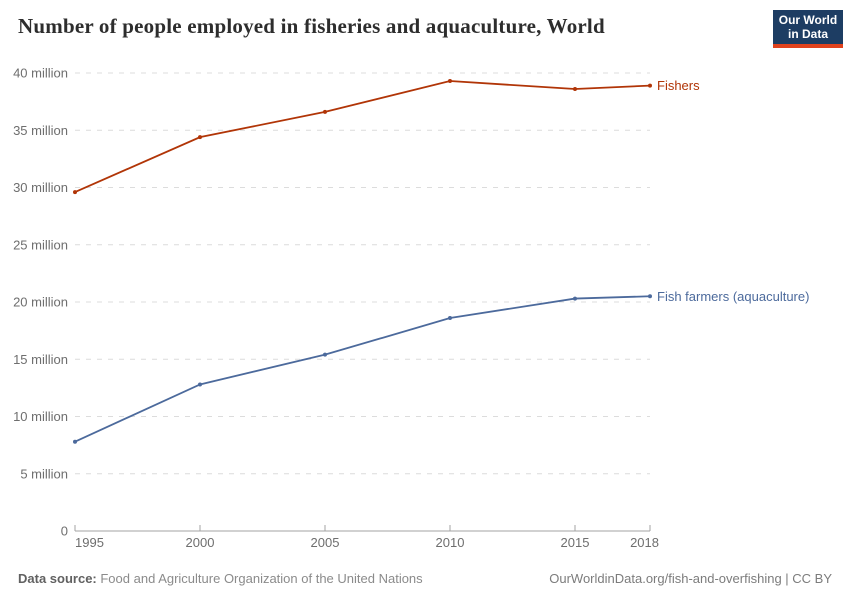 The image size is (850, 600). Describe the element at coordinates (325, 542) in the screenshot. I see `x-tick-label: 2005` at that location.